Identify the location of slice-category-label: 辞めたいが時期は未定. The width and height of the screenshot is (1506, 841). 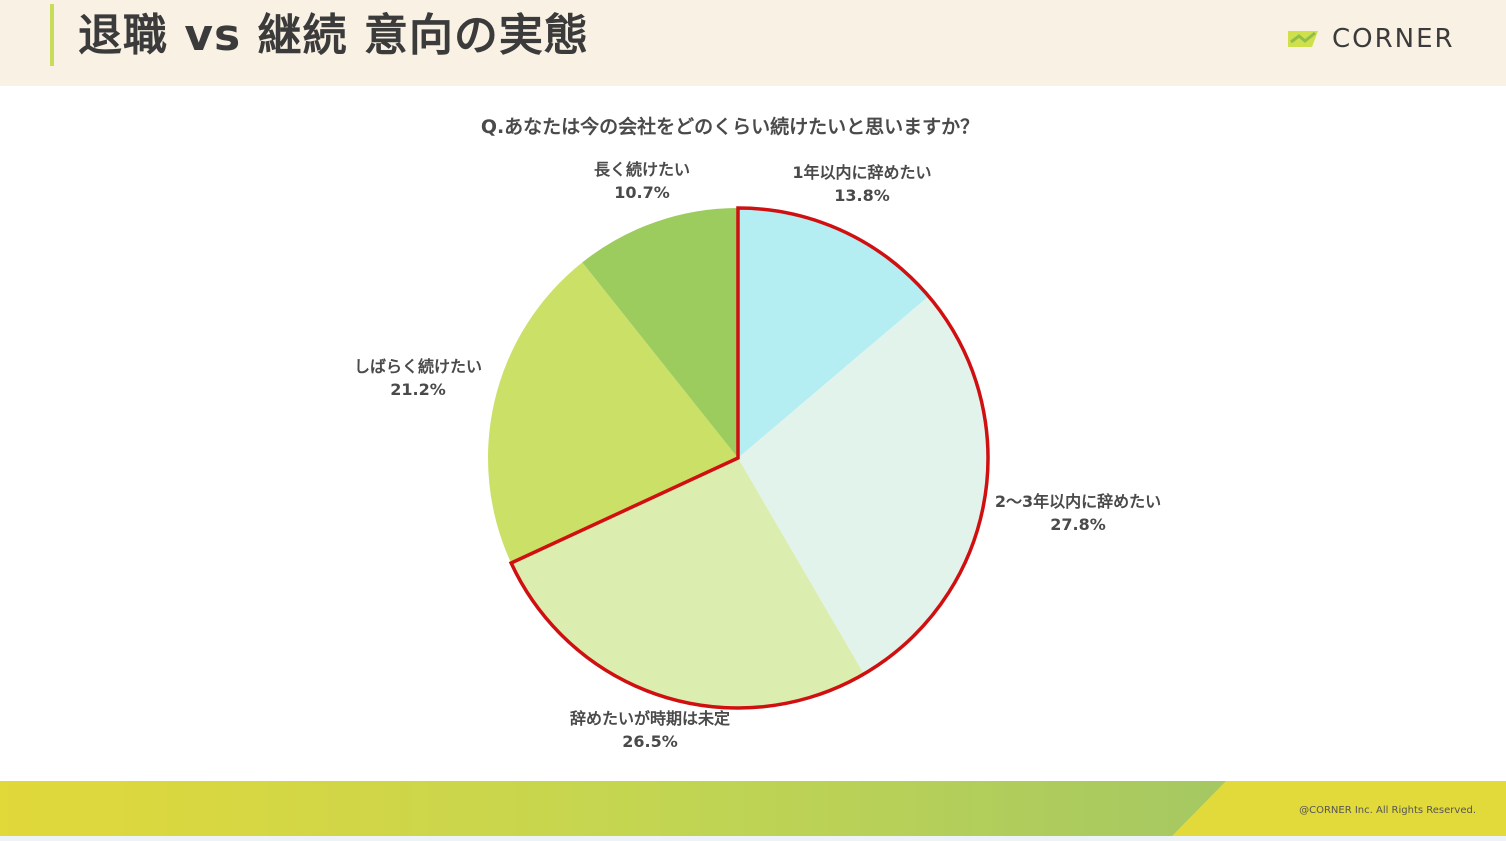
(650, 718).